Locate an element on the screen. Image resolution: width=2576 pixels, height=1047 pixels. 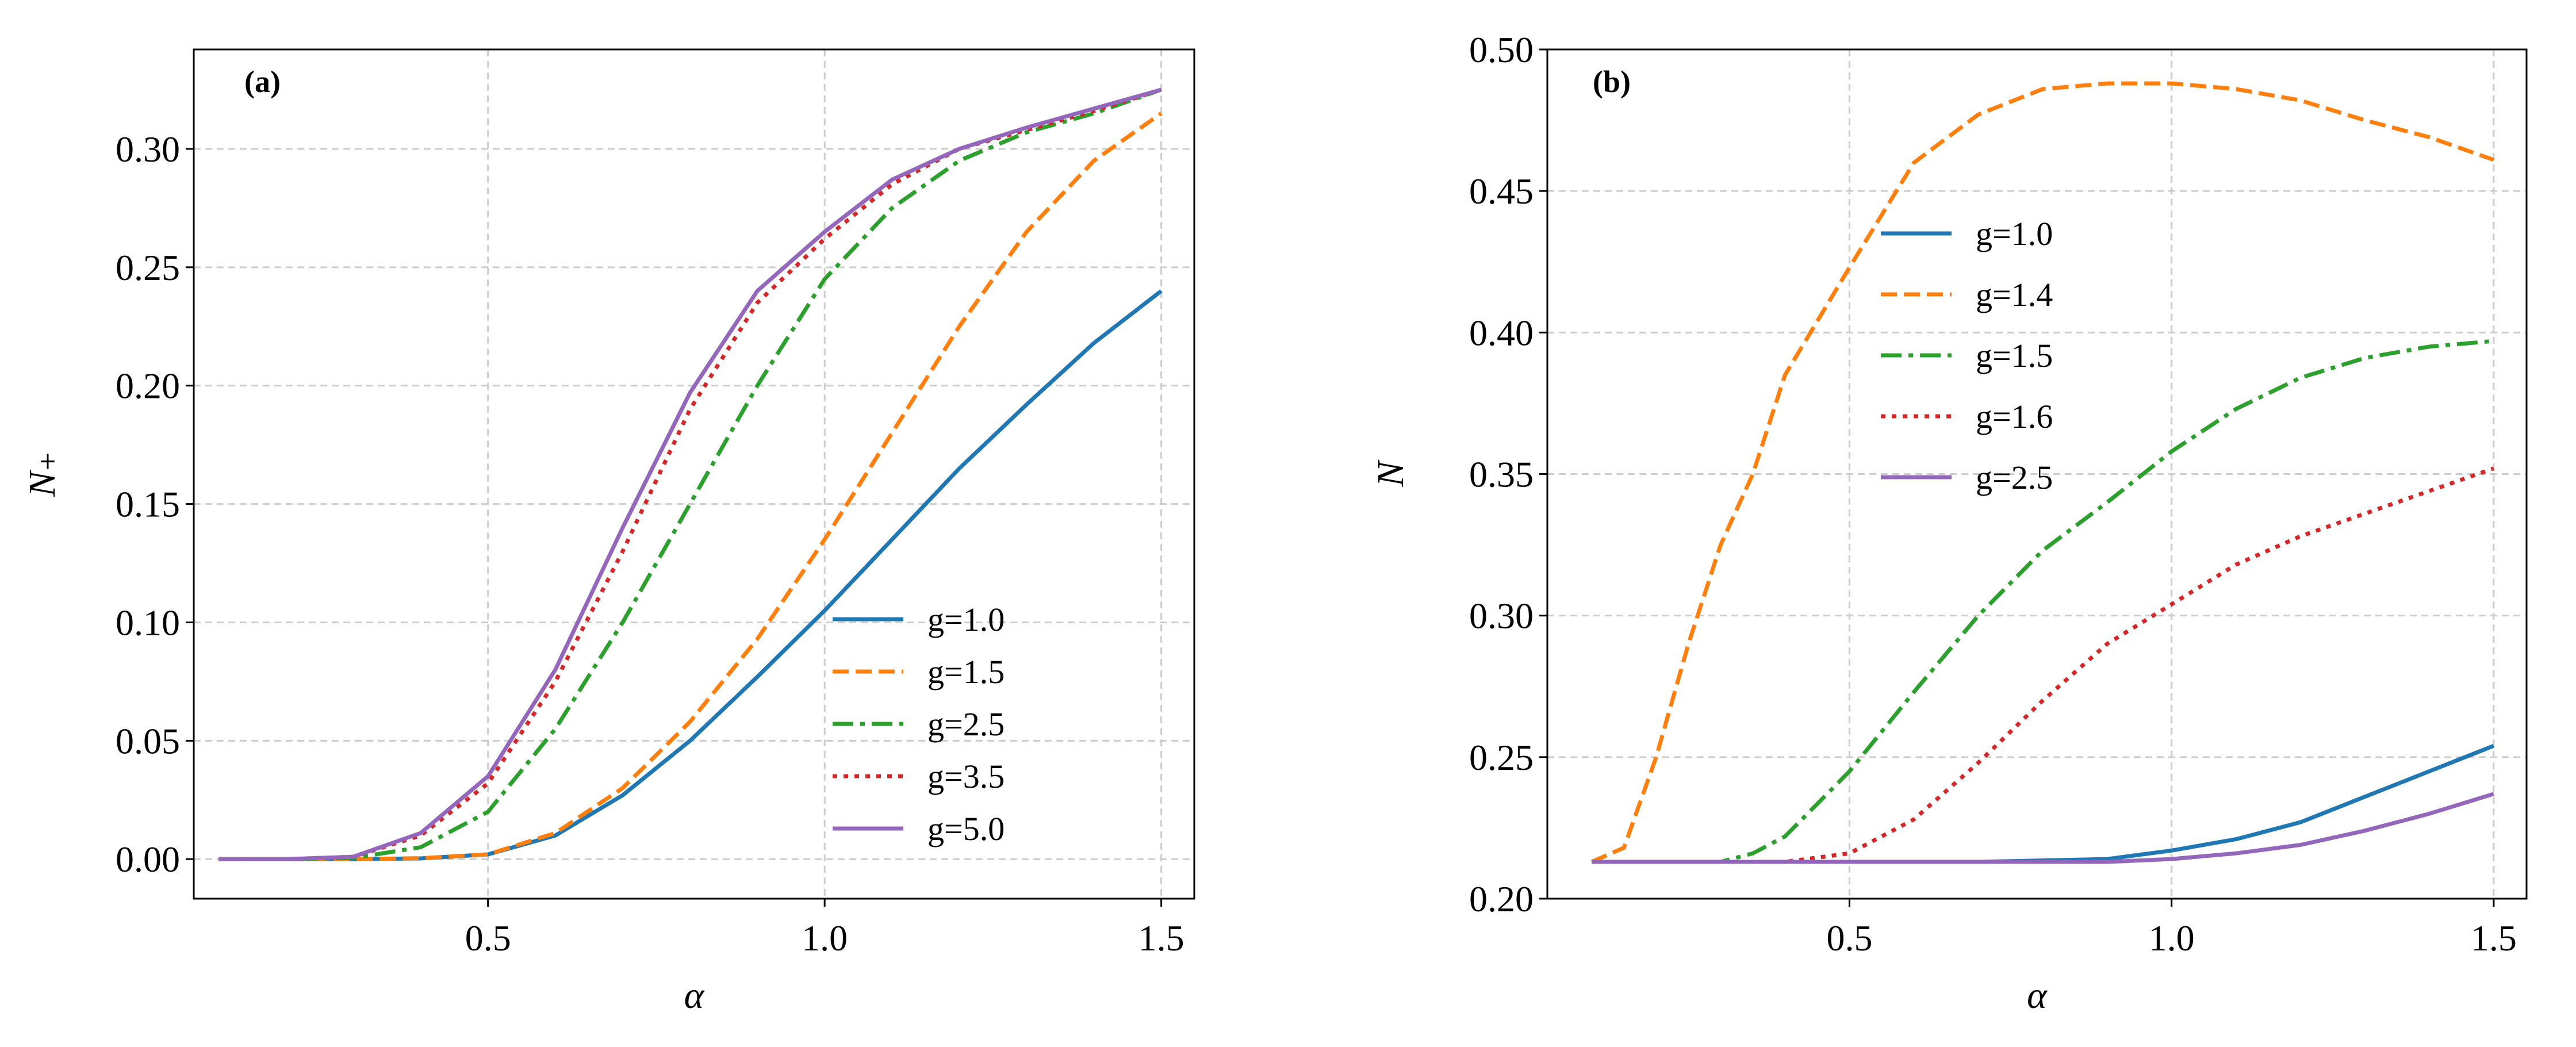
legend-label: g=3.5 is located at coordinates (966, 777).